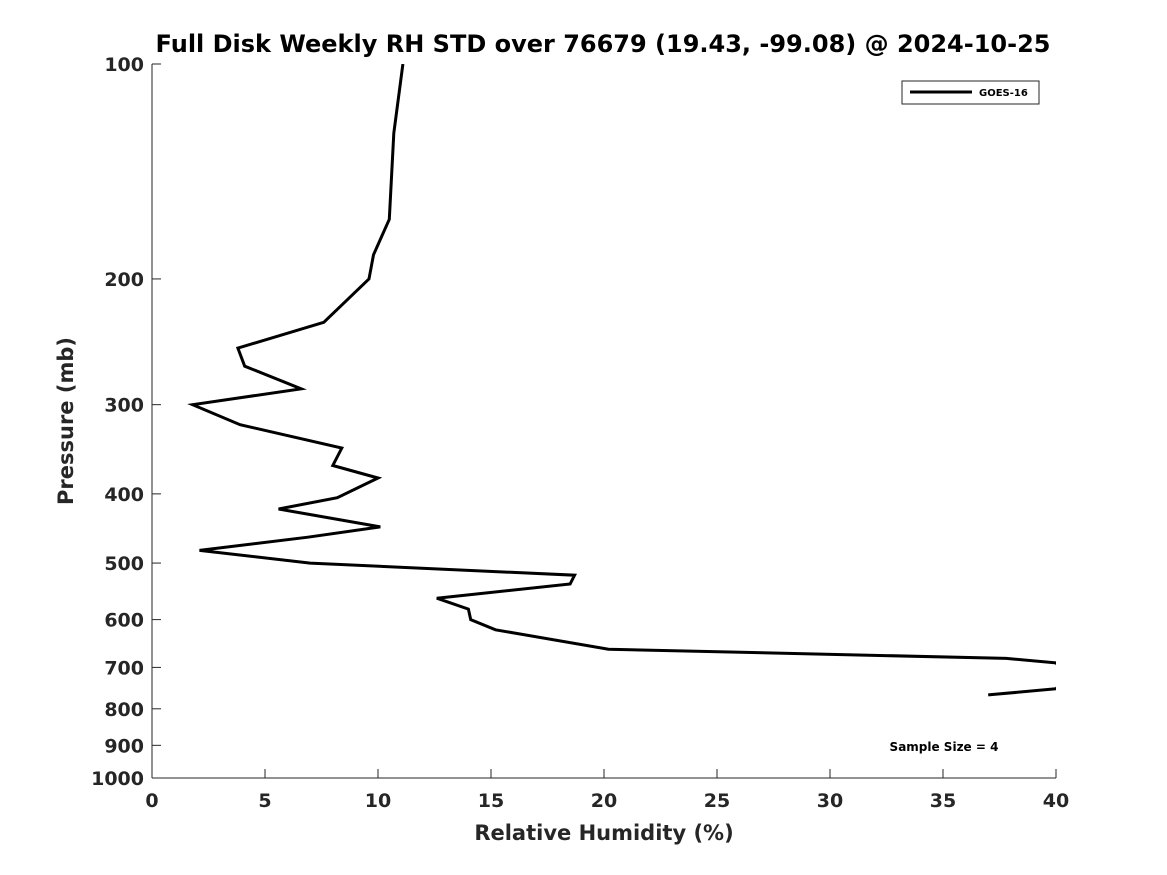 Image resolution: width=1167 pixels, height=875 pixels. What do you see at coordinates (124, 621) in the screenshot?
I see `y-tick-label: 600` at bounding box center [124, 621].